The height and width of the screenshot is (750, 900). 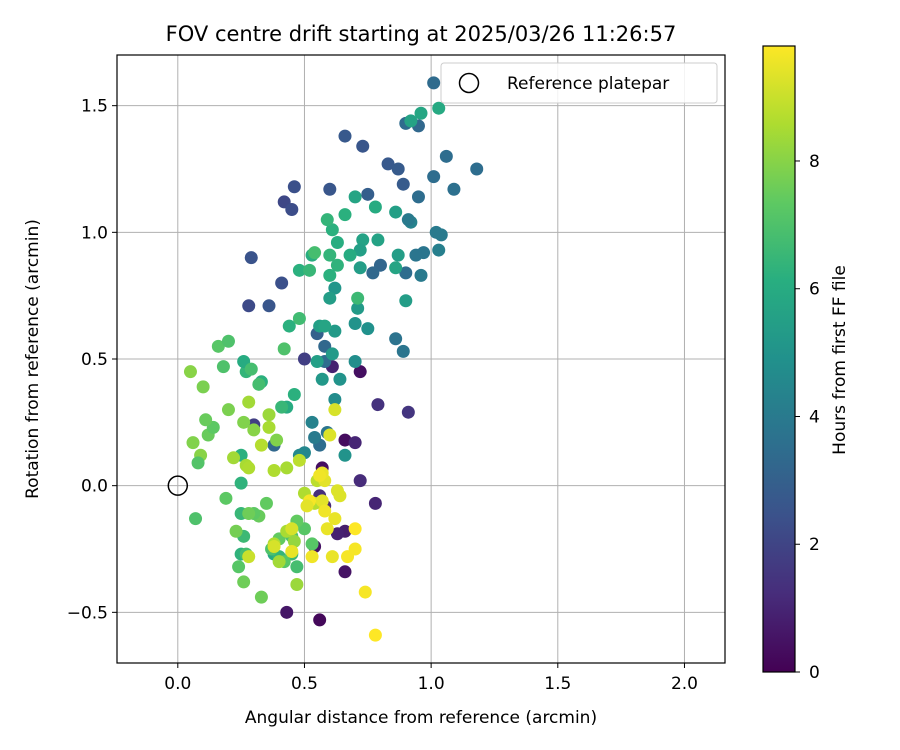 I want to click on y-axis-label: Rotation from reference (arcmin), so click(x=33, y=359).